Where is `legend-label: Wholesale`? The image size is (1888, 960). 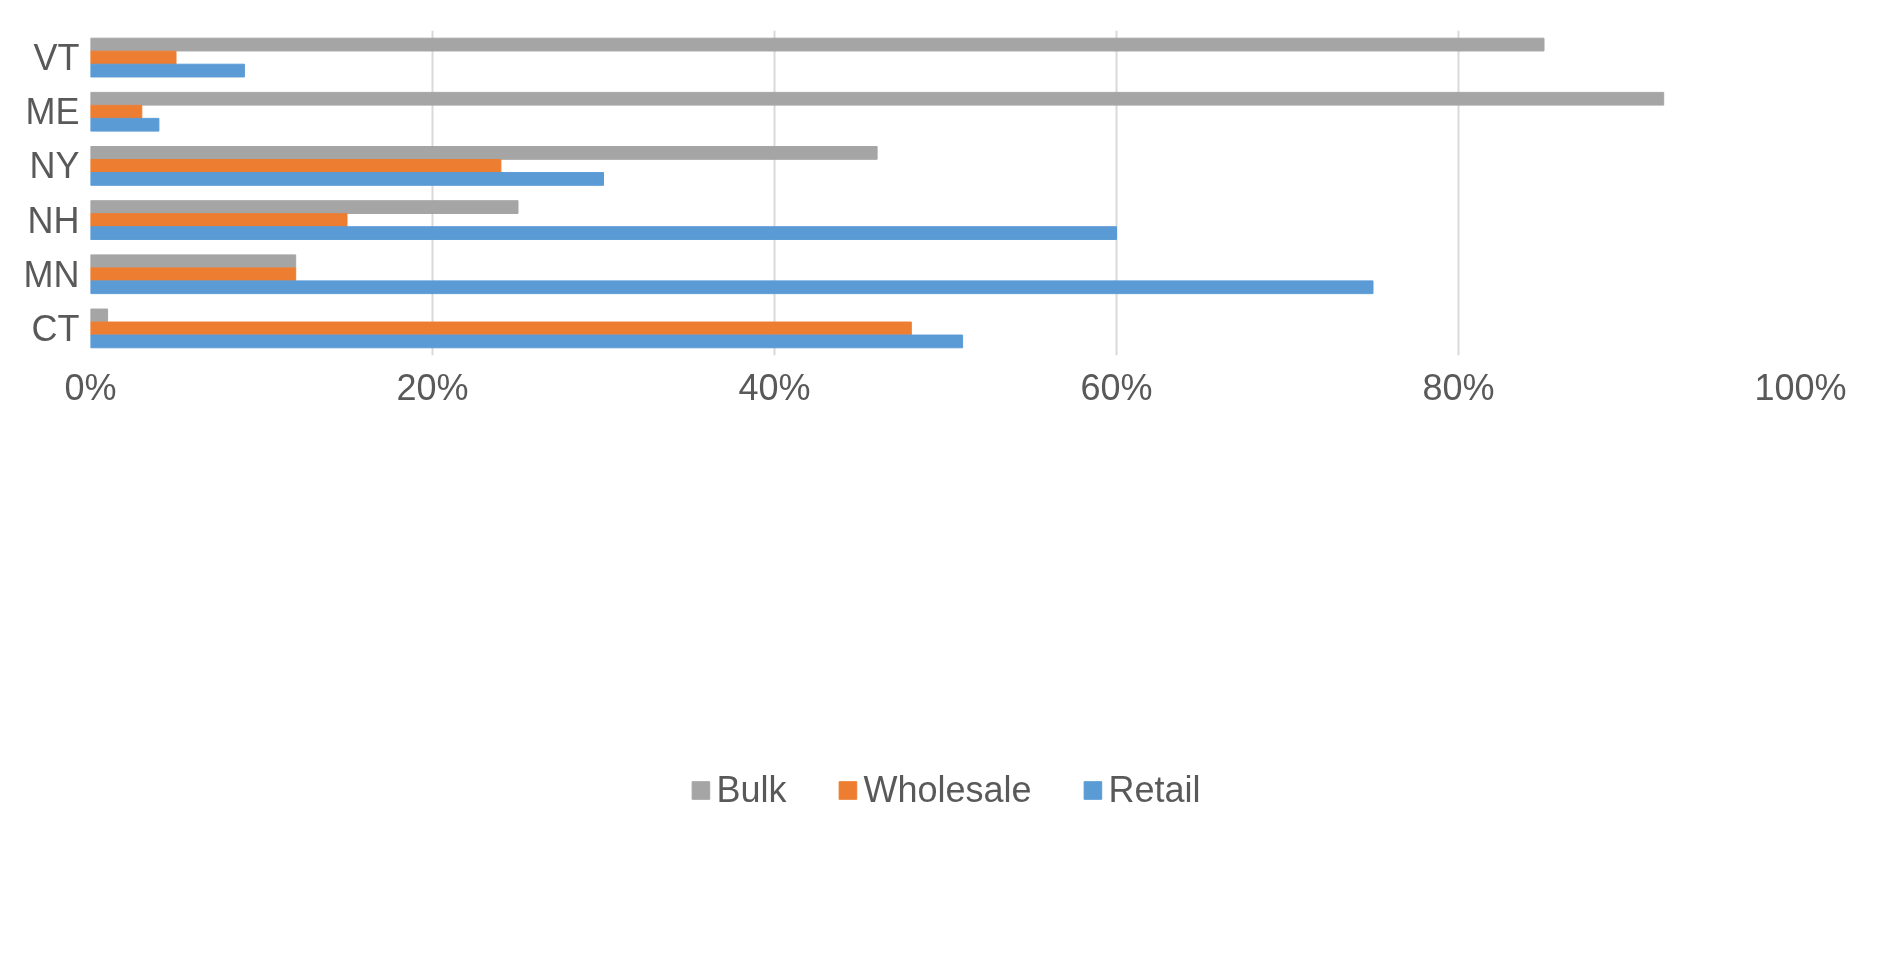
legend-label: Wholesale is located at coordinates (947, 789).